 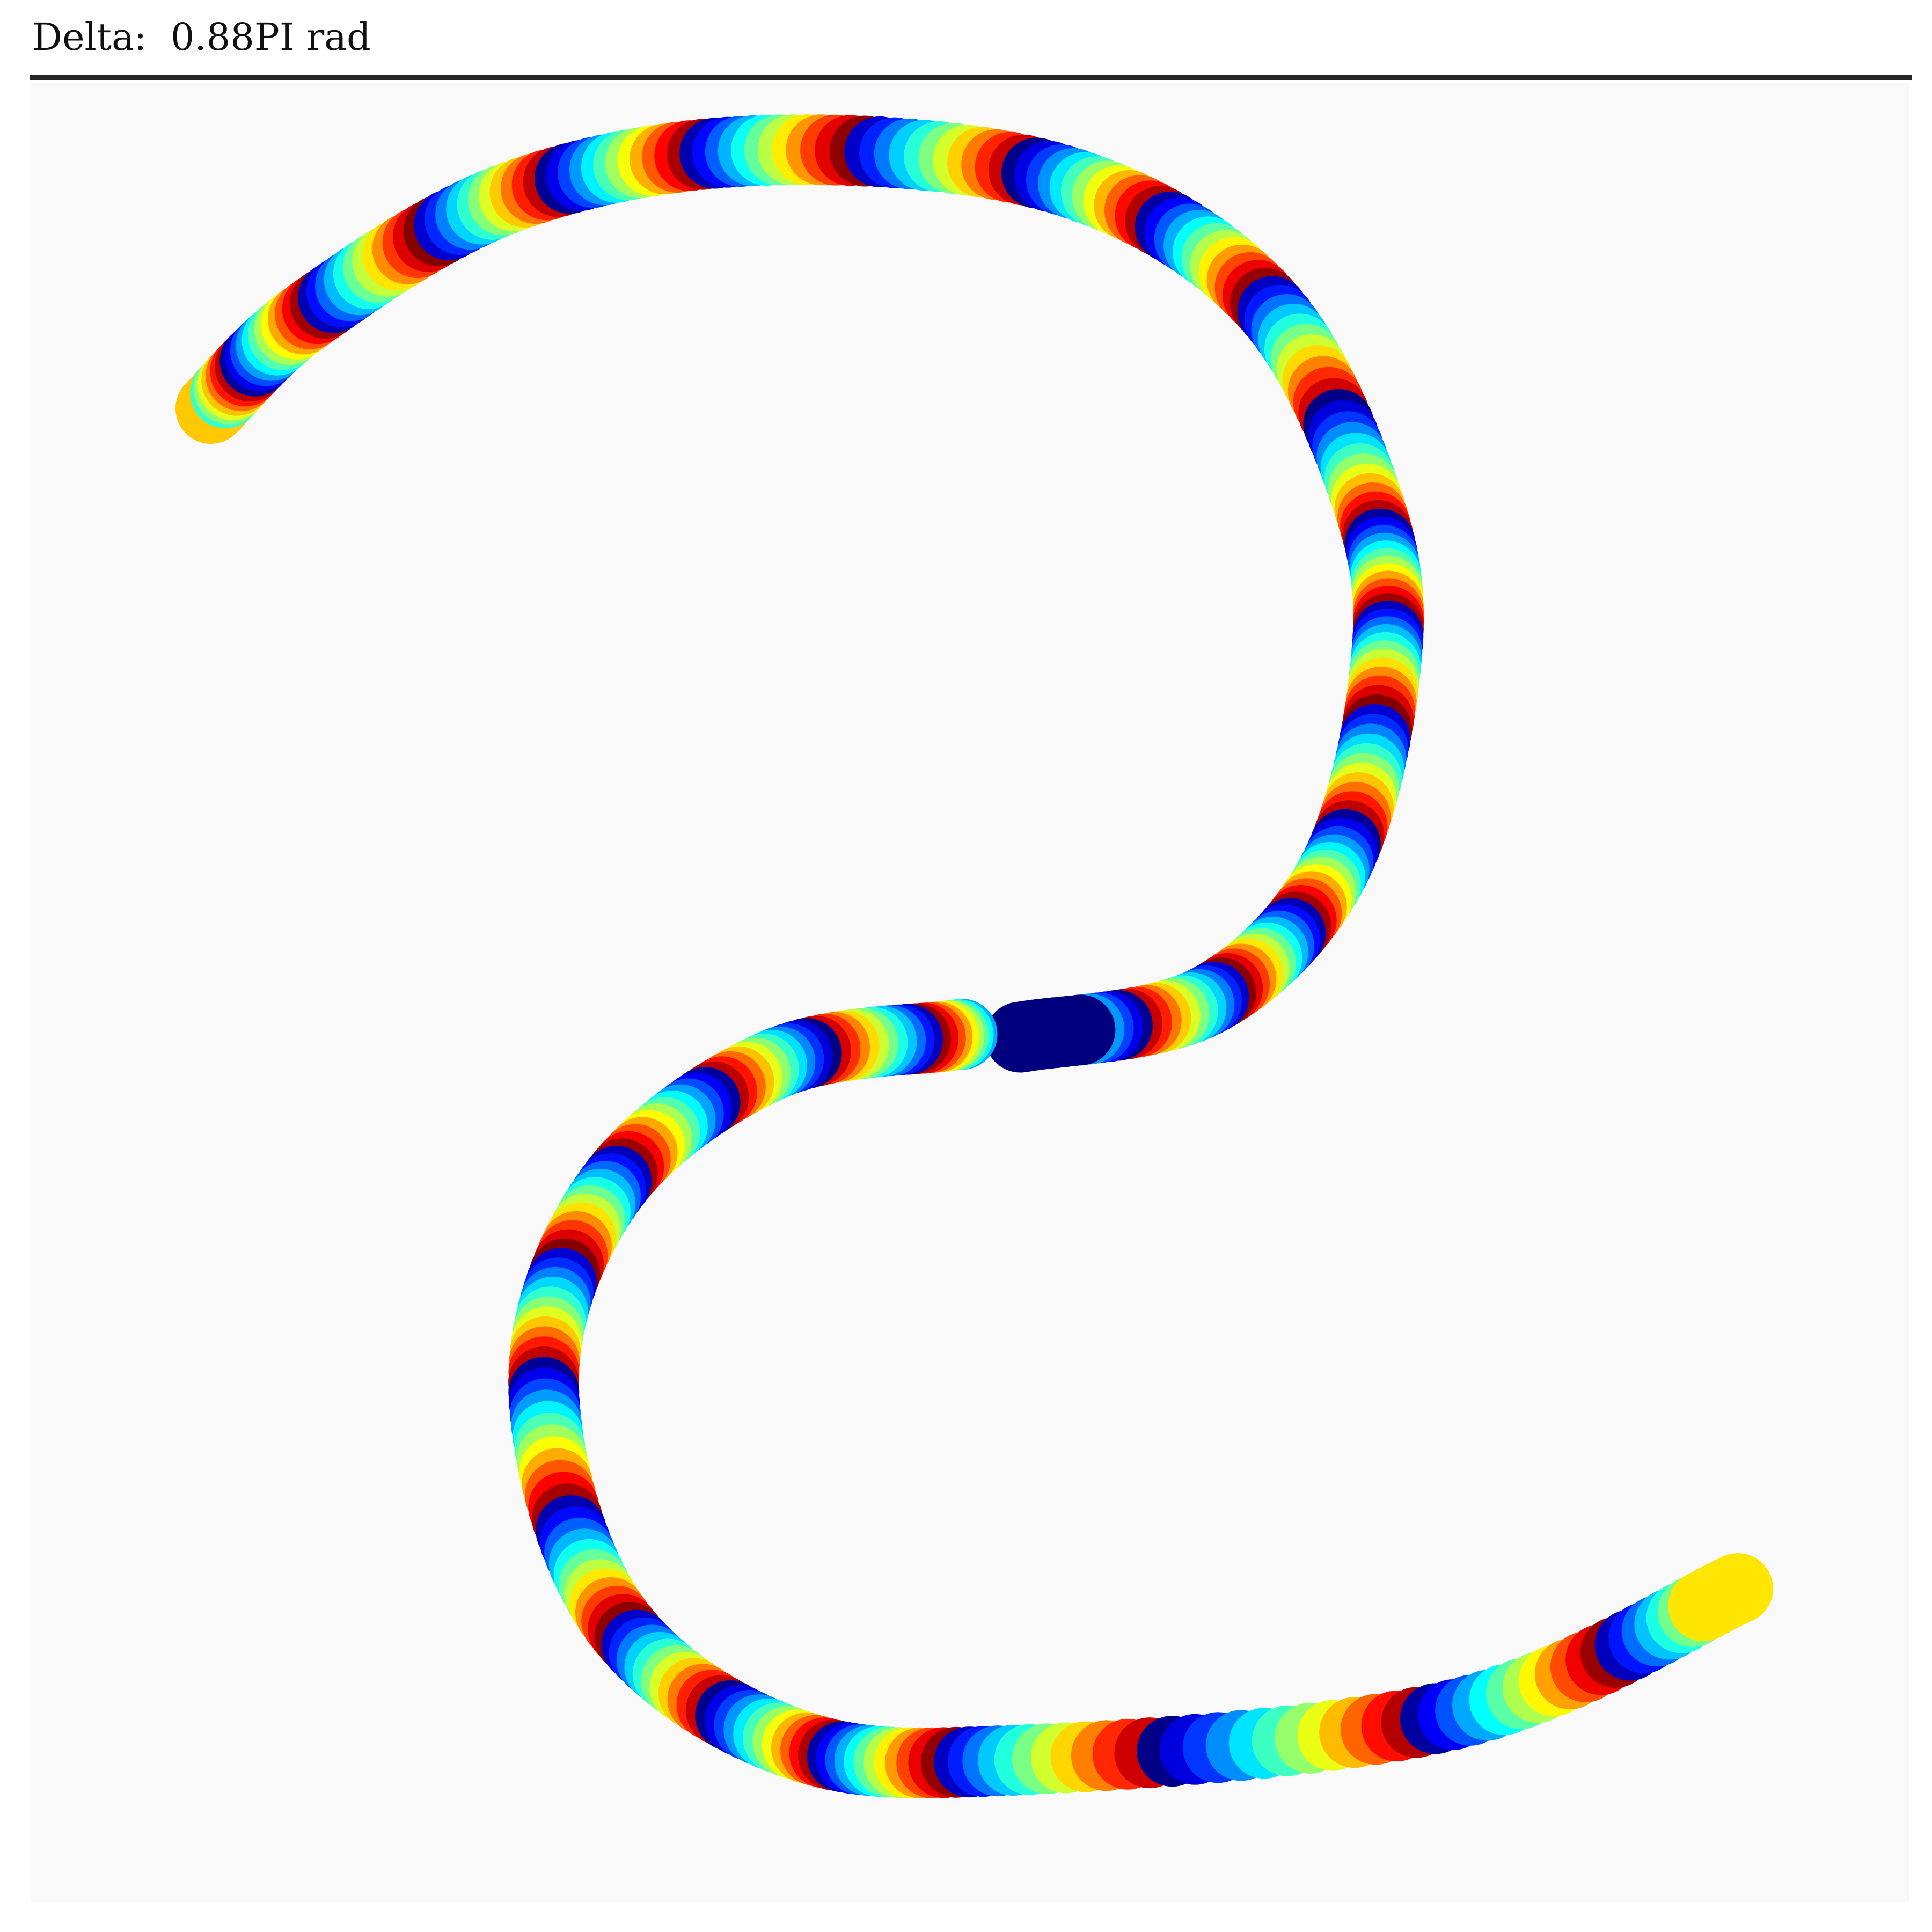 What do you see at coordinates (201, 37) in the screenshot?
I see `chart-title: Delta: 0.88PI rad` at bounding box center [201, 37].